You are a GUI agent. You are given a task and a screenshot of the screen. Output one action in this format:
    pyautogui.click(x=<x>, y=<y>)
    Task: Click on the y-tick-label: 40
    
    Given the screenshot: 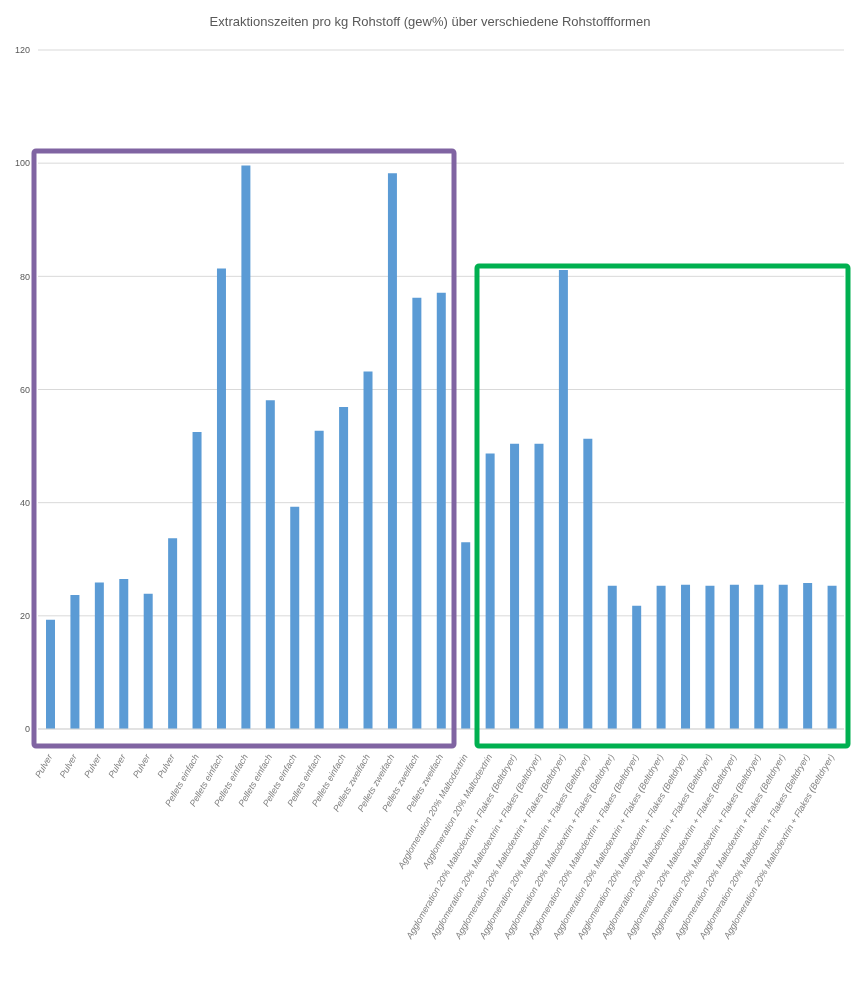 What is the action you would take?
    pyautogui.click(x=24, y=502)
    